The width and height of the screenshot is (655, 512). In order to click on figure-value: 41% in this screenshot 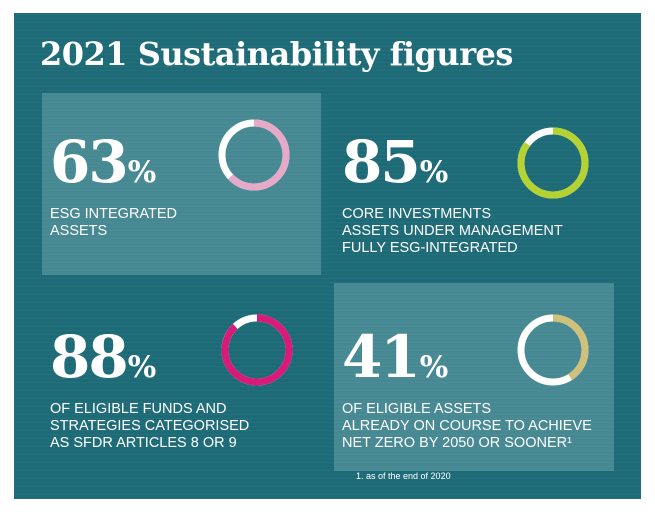, I will do `click(467, 362)`.